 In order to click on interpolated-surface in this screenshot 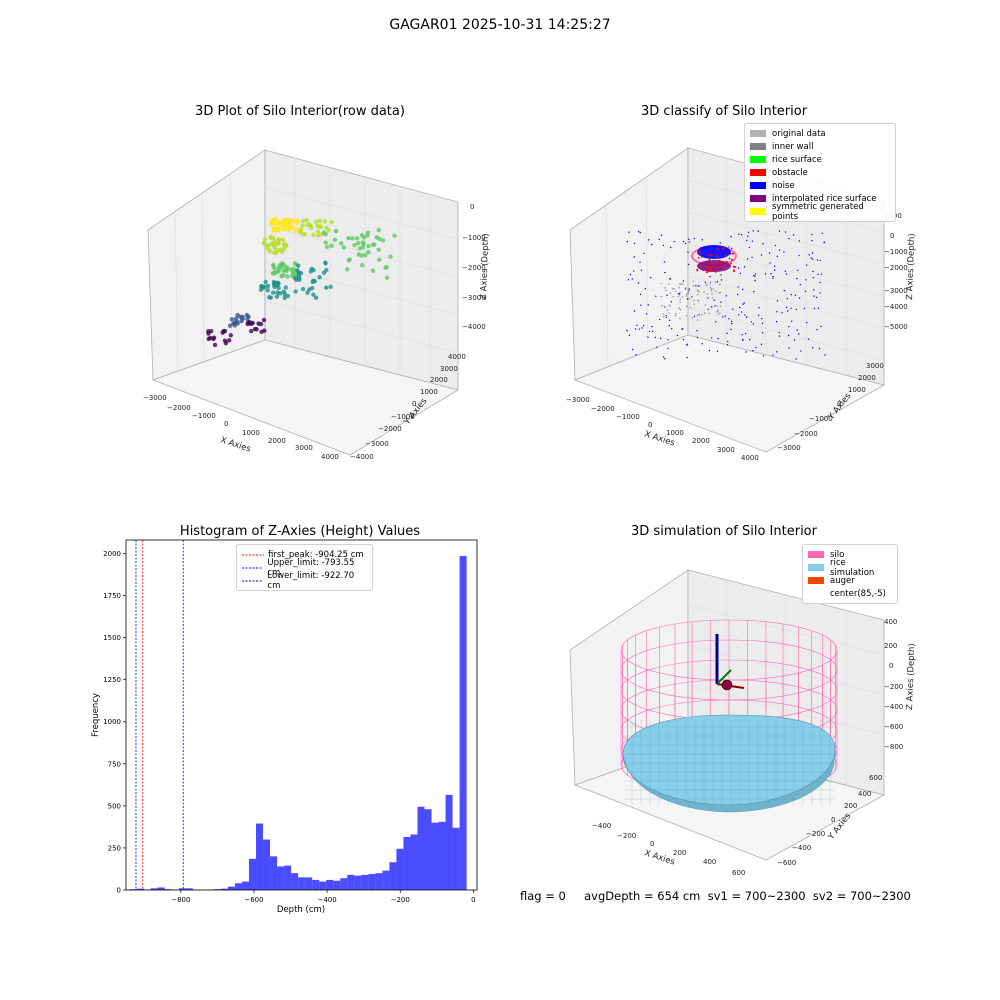, I will do `click(714, 266)`.